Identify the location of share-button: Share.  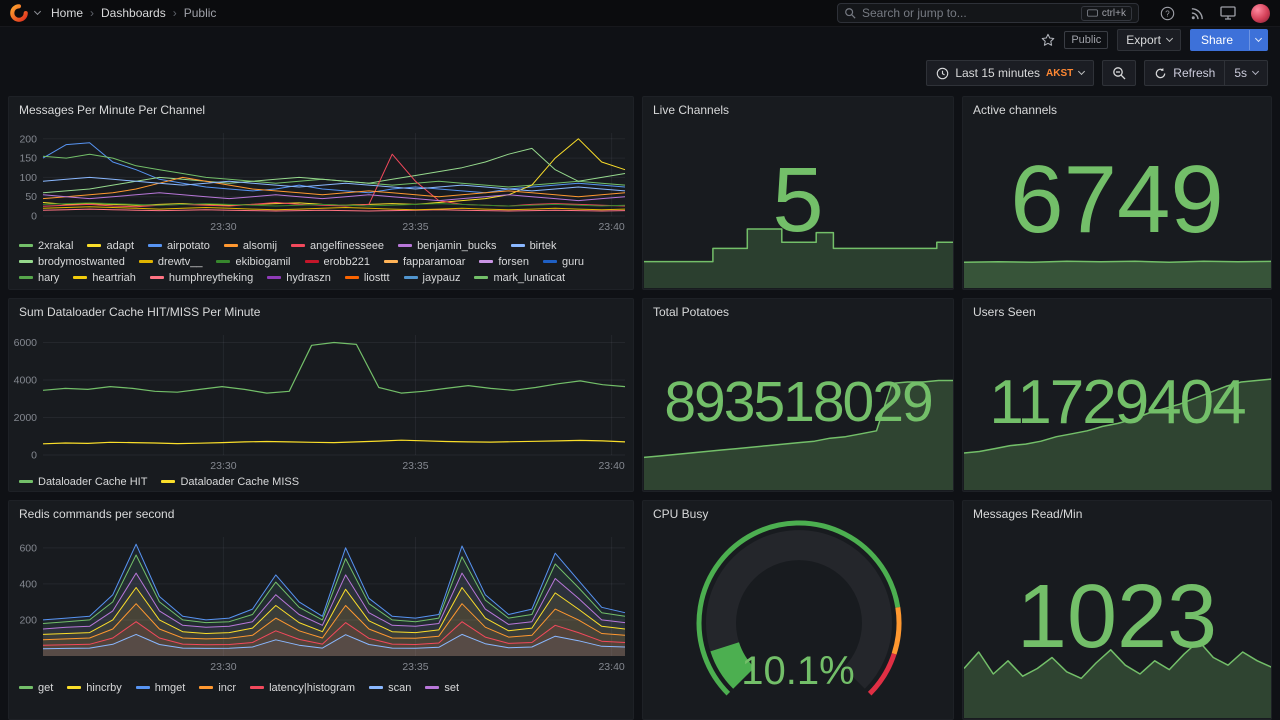
(1228, 40).